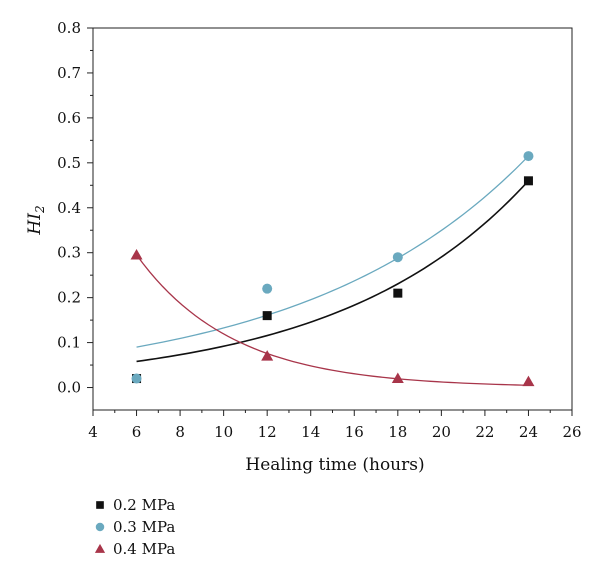  What do you see at coordinates (267, 432) in the screenshot?
I see `x-tick-label: 12` at bounding box center [267, 432].